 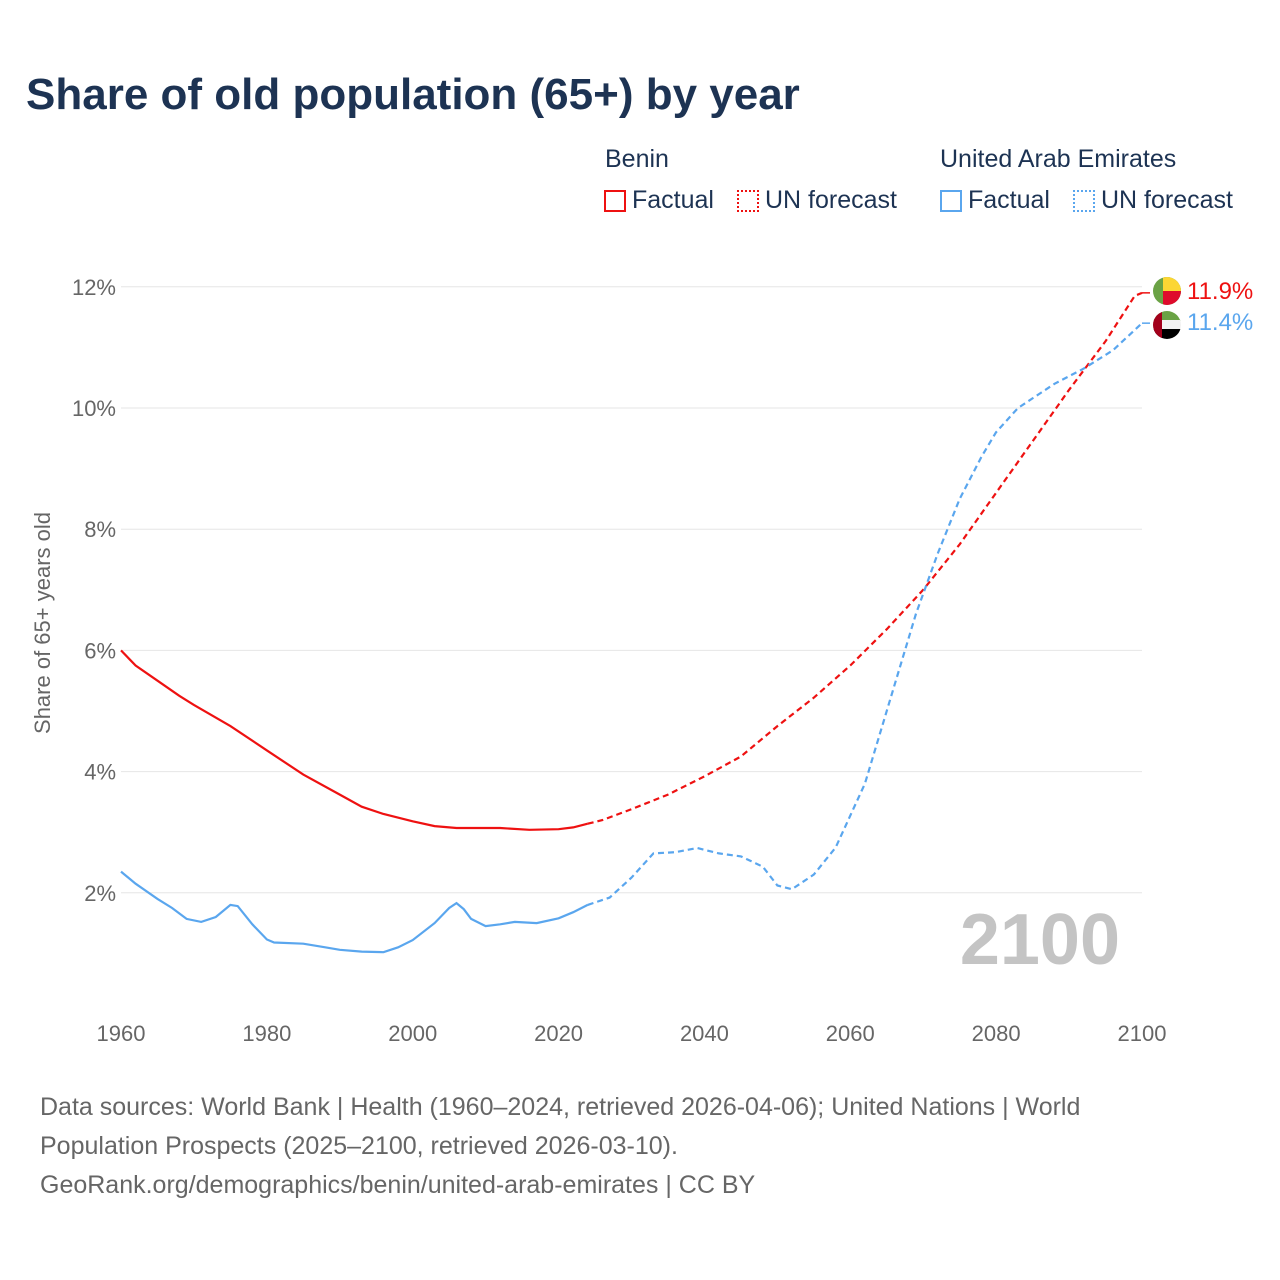 I want to click on chart-title: Share of old population (65+) by year, so click(x=413, y=94).